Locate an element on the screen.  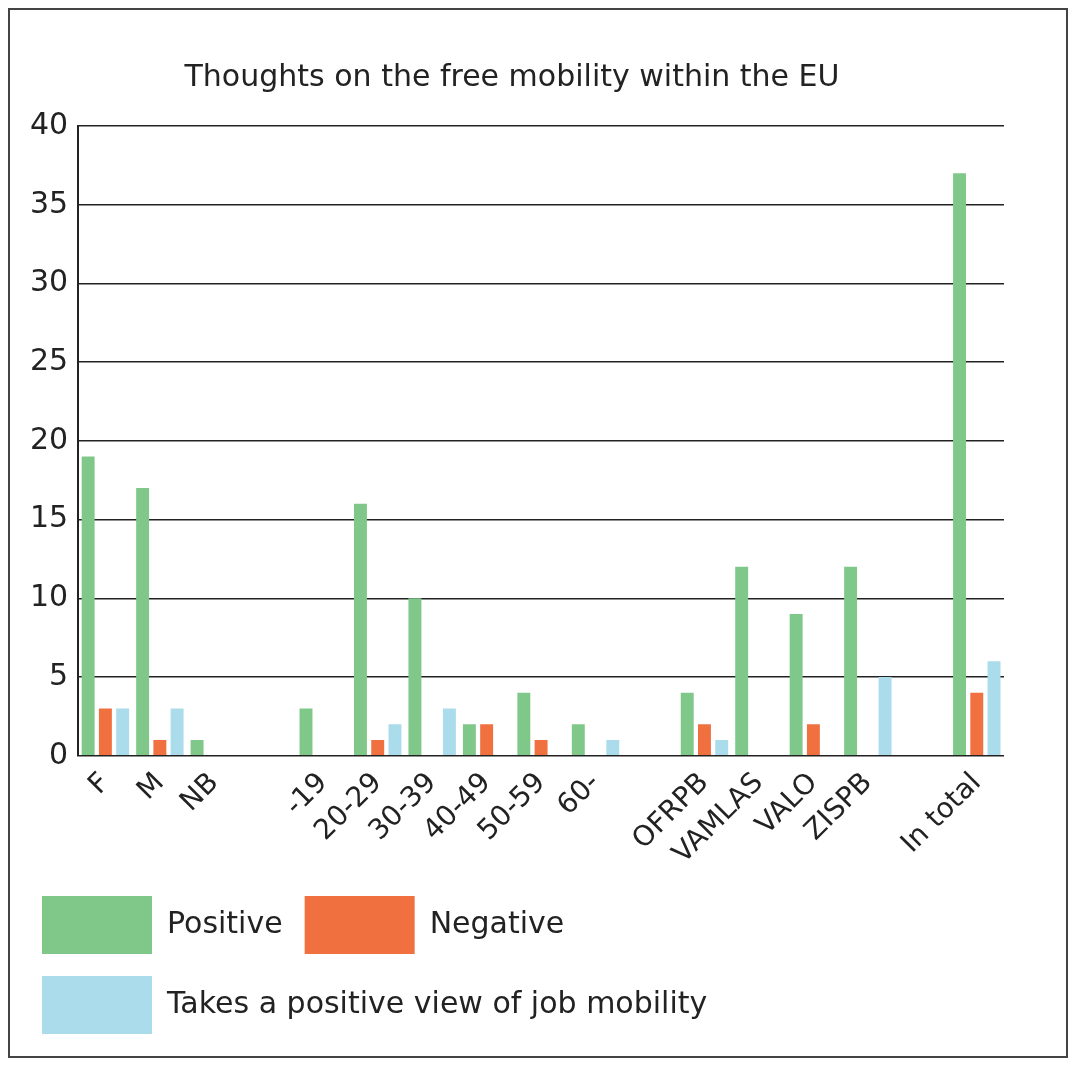
y-tick-label: 25 is located at coordinates (49, 359).